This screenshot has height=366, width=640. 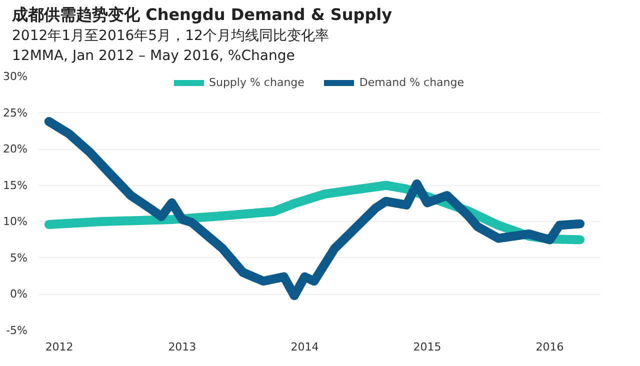 I want to click on y-tick-label: 25%, so click(x=15, y=113).